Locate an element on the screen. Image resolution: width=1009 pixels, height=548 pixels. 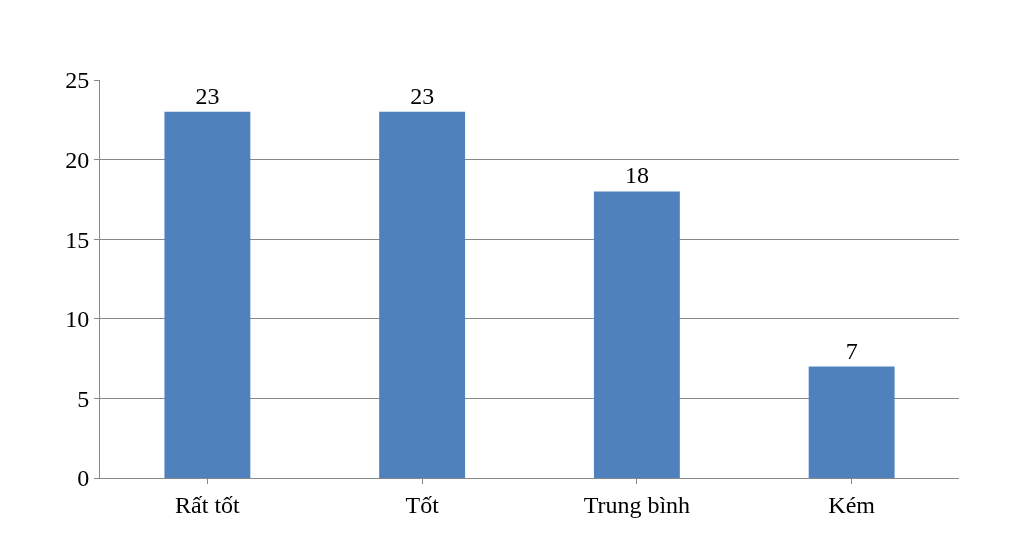
data-label: 18 is located at coordinates (636, 175).